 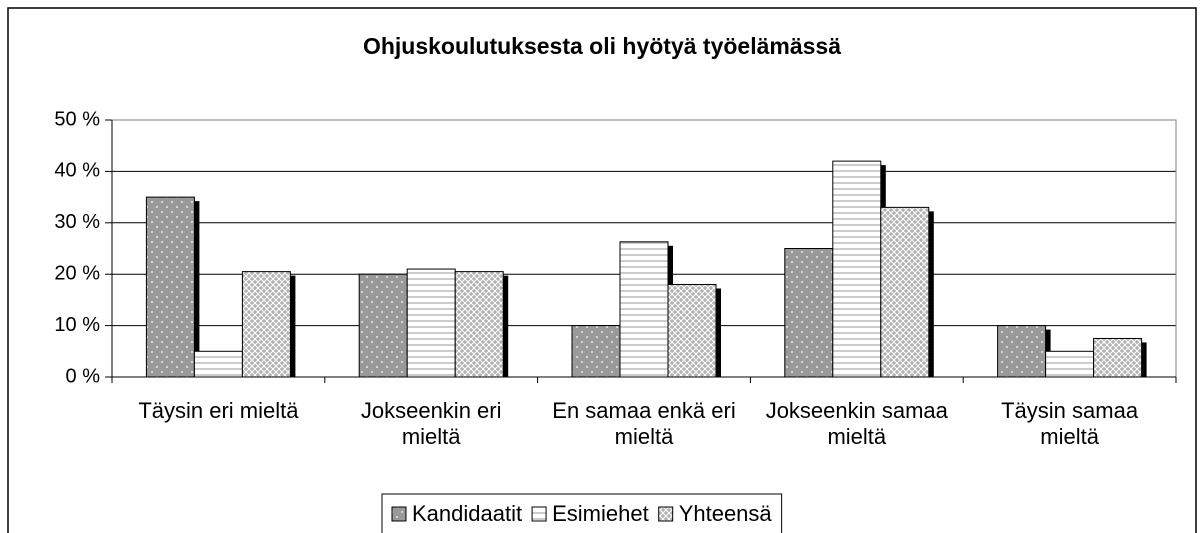 What do you see at coordinates (77, 325) in the screenshot?
I see `y-tick-label: 10 %` at bounding box center [77, 325].